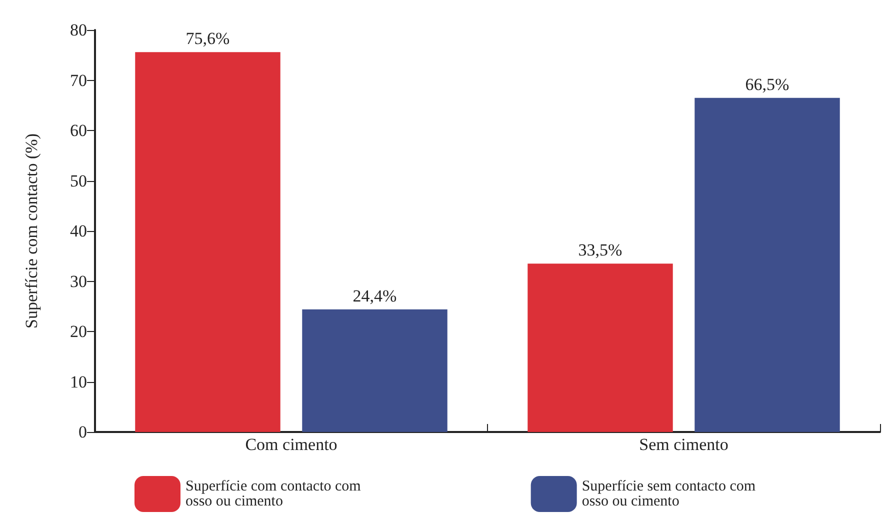 Image resolution: width=890 pixels, height=522 pixels. What do you see at coordinates (78, 180) in the screenshot?
I see `y-tick-label: 50` at bounding box center [78, 180].